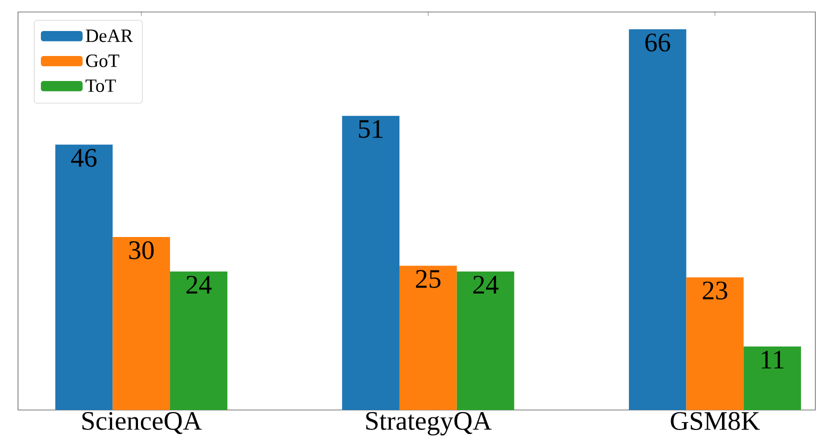  Describe the element at coordinates (428, 279) in the screenshot. I see `data-label: 25` at that location.